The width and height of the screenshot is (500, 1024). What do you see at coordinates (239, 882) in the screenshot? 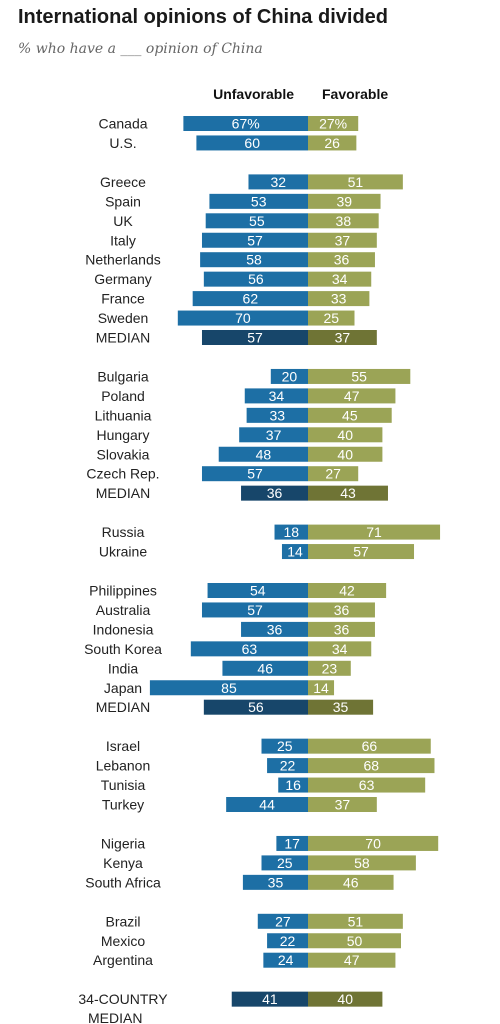
I see `chart-row-south-africa: South Africa 35 46` at bounding box center [239, 882].